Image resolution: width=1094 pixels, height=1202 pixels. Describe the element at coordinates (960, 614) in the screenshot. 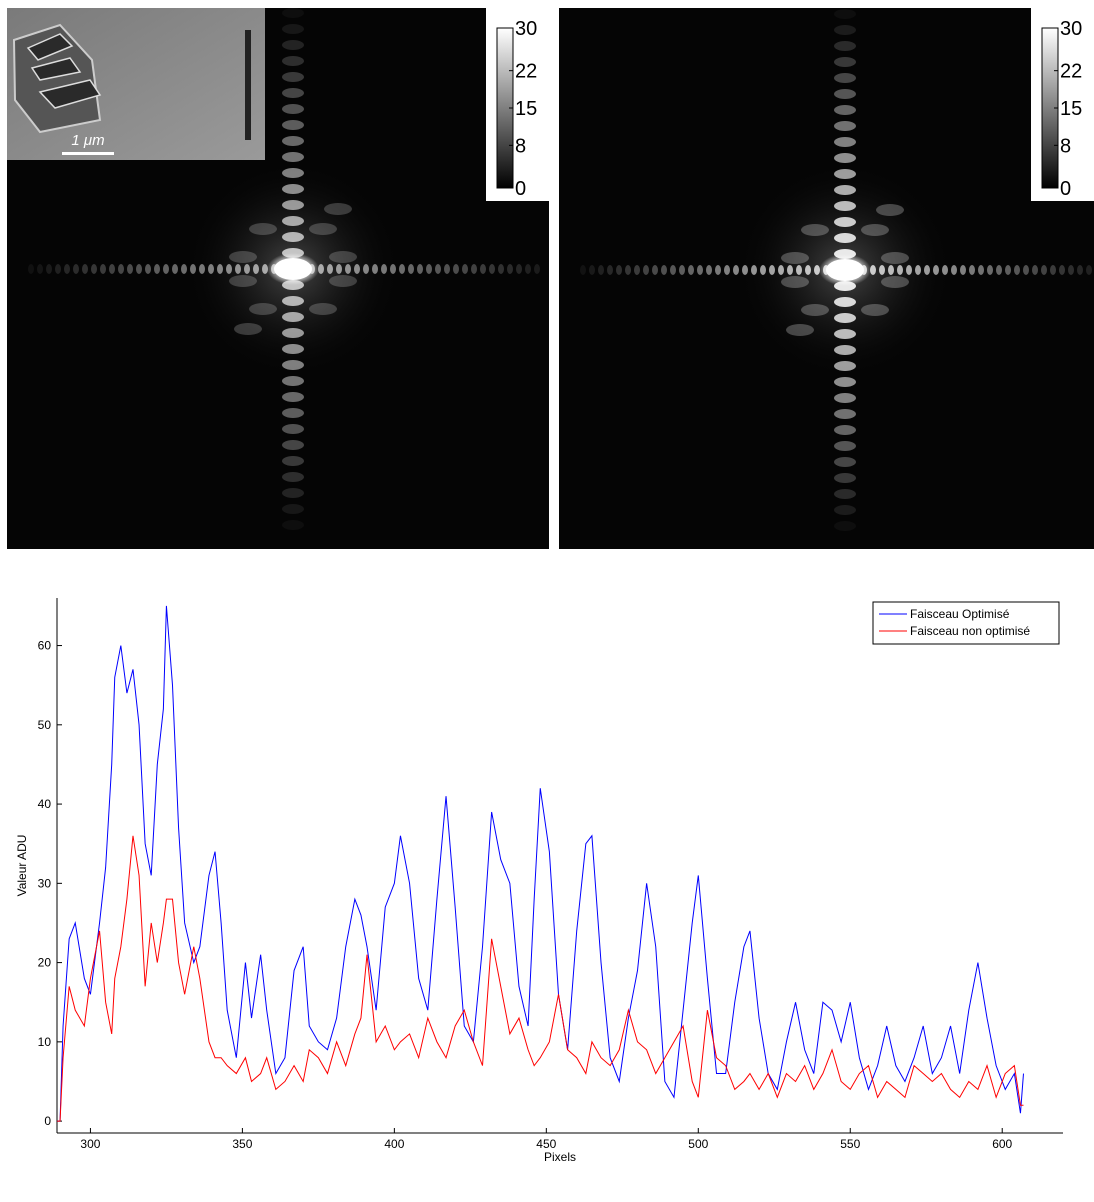

I see `legend-label: Faisceau Optimisé` at that location.